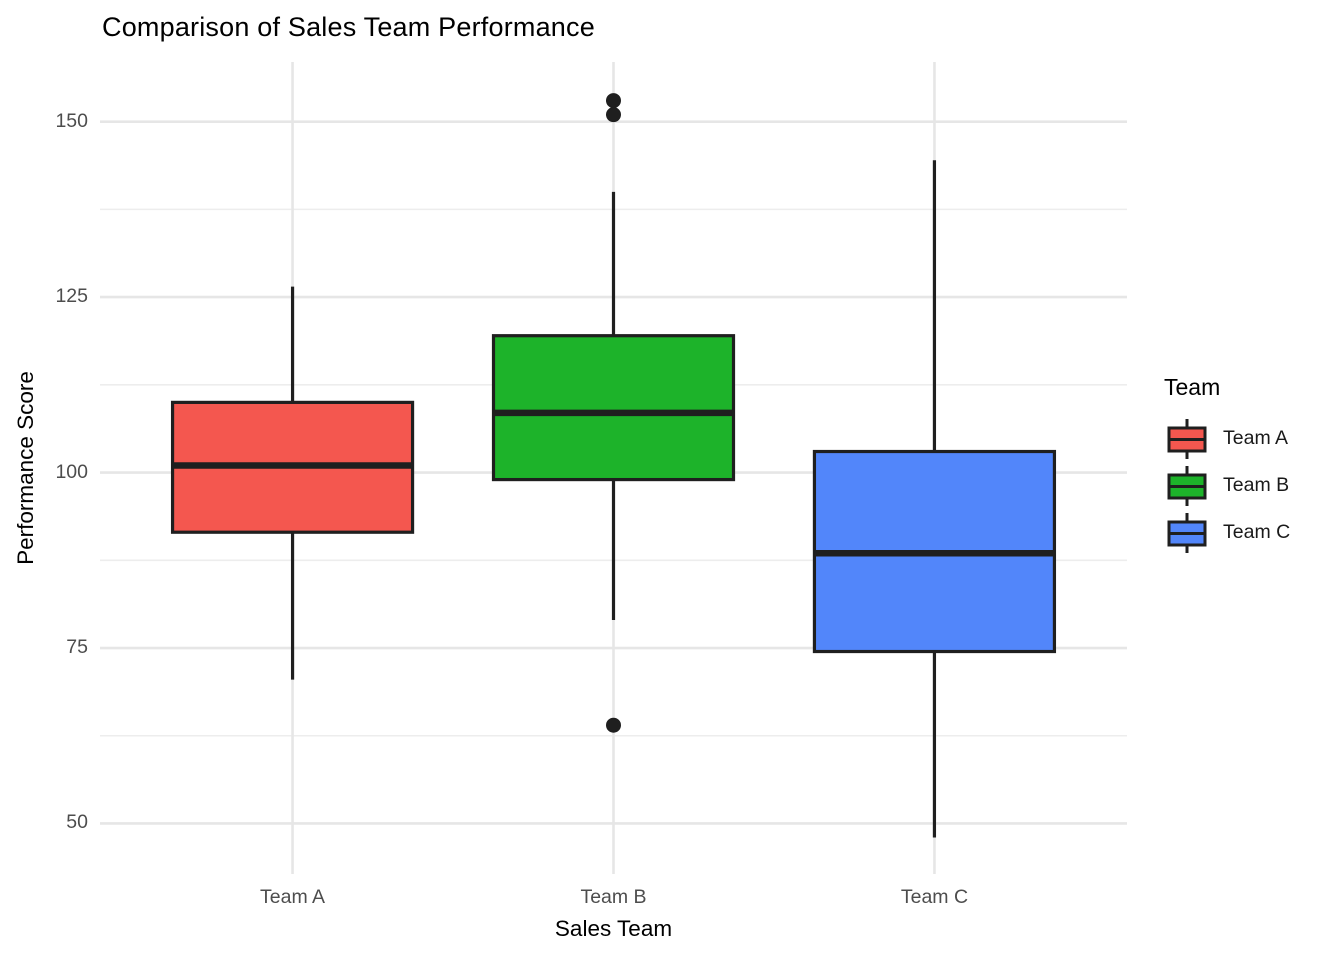 The image size is (1344, 960). I want to click on x-category-label: Team C, so click(934, 897).